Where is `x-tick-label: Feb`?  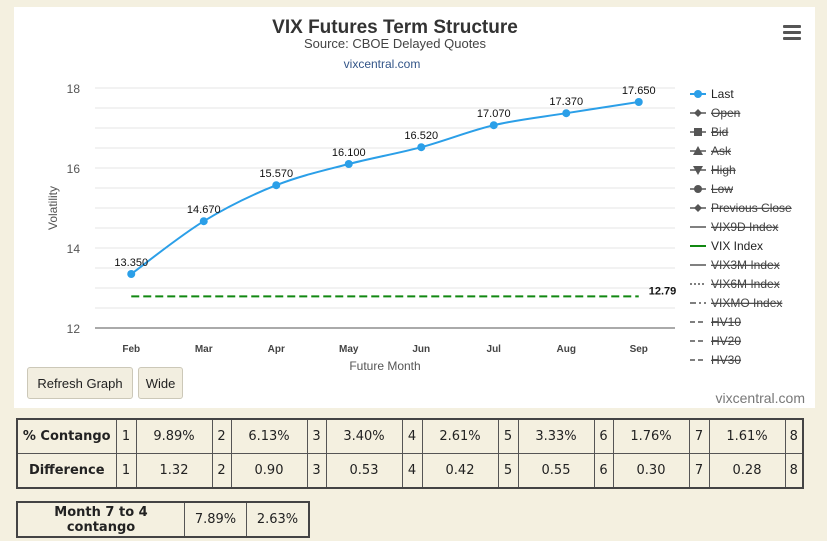
x-tick-label: Feb is located at coordinates (131, 349).